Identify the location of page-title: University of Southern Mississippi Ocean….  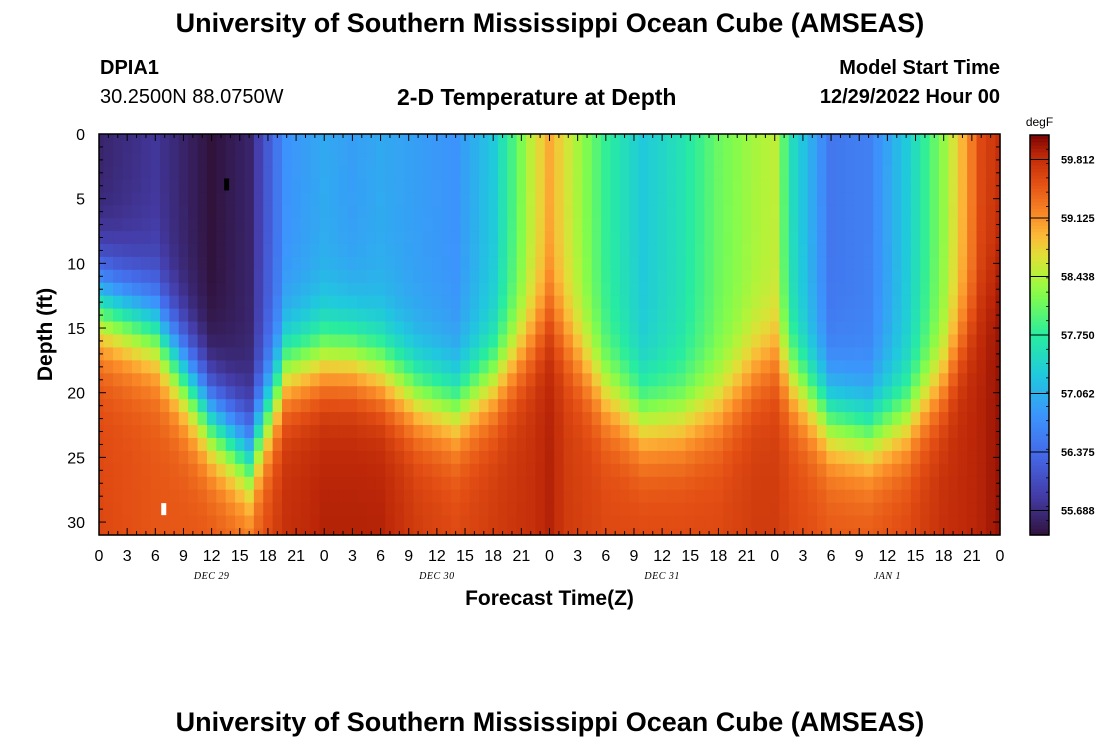
(550, 23).